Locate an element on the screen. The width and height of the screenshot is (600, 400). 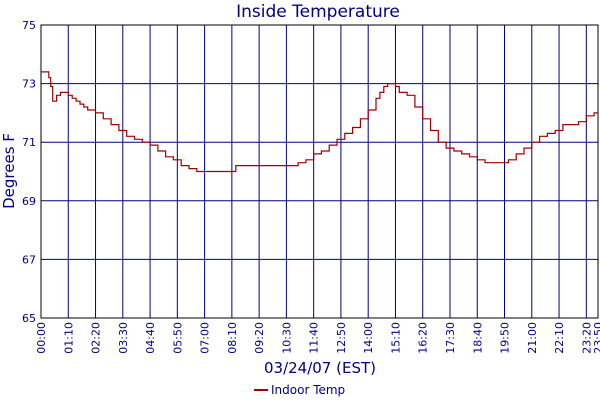
x-tick-label: 15:10 is located at coordinates (396, 338).